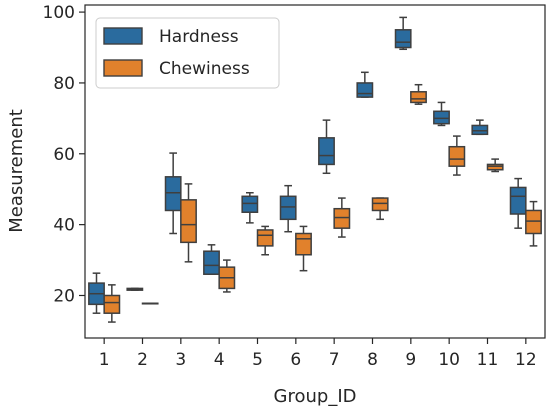 The height and width of the screenshot is (414, 550). What do you see at coordinates (16, 171) in the screenshot?
I see `y-axis-label: Measurement` at bounding box center [16, 171].